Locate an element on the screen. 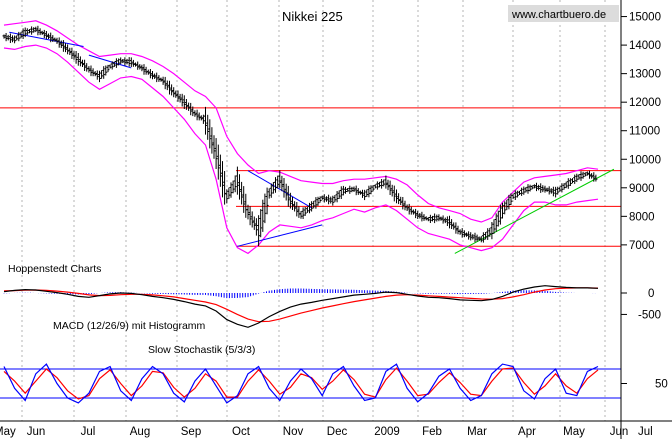 The height and width of the screenshot is (439, 672). month-label: Feb is located at coordinates (432, 432).